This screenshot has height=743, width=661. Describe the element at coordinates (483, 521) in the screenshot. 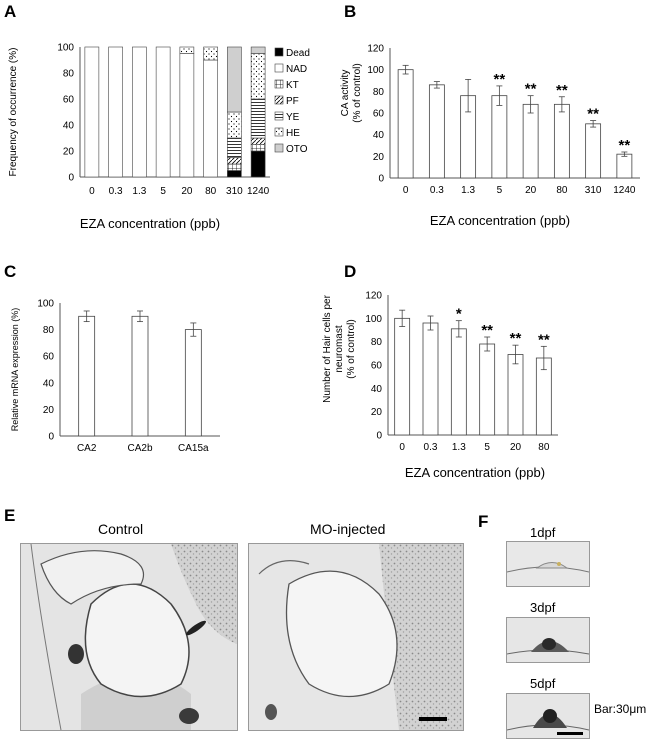

I see `panel-label-f: F` at that location.